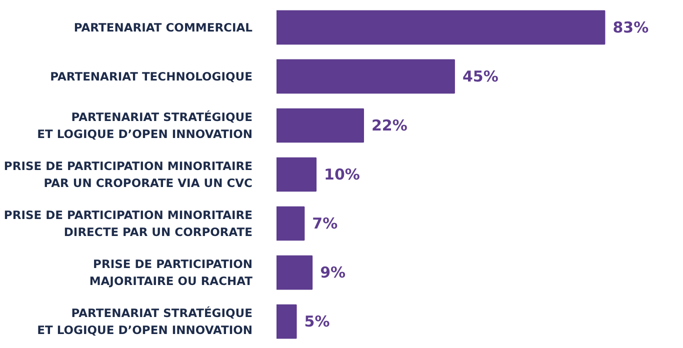 Image resolution: width=683 pixels, height=348 pixels. I want to click on y-tick-label: PRISE DE PARTICIPATION MINORITAIRE DIRECTE PAR UN CORPORATE, so click(128, 223).